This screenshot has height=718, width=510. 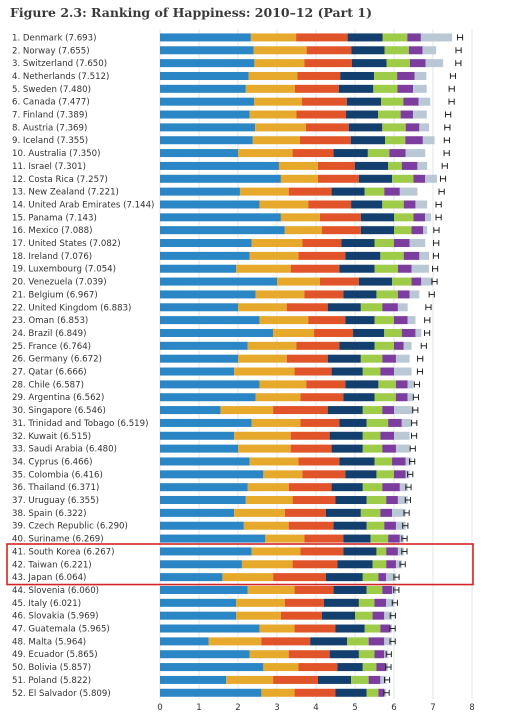 What do you see at coordinates (393, 708) in the screenshot?
I see `x-tick-label: 6` at bounding box center [393, 708].